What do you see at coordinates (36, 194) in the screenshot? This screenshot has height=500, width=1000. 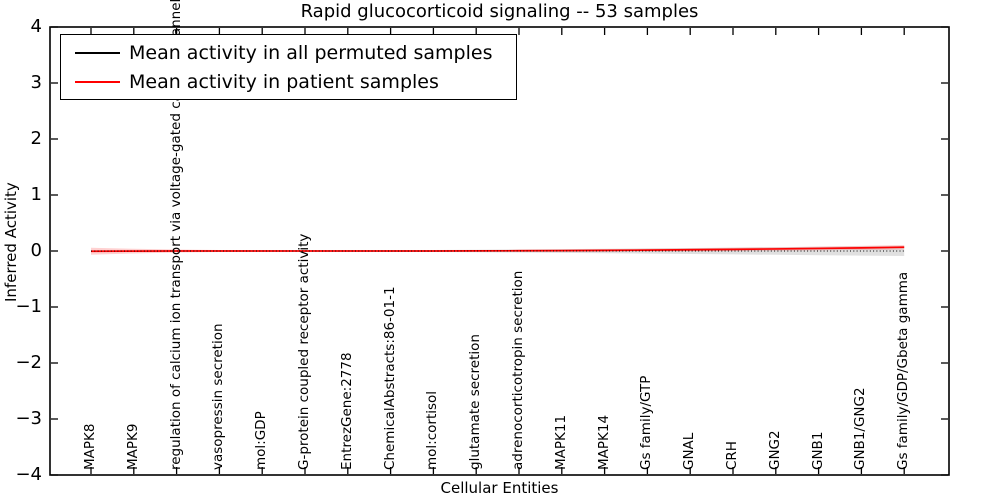 I see `y-tick-label: 1` at bounding box center [36, 194].